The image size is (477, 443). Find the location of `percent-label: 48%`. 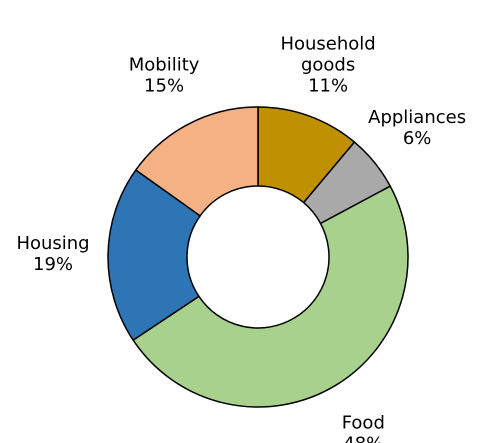

percent-label: 48% is located at coordinates (363, 438).